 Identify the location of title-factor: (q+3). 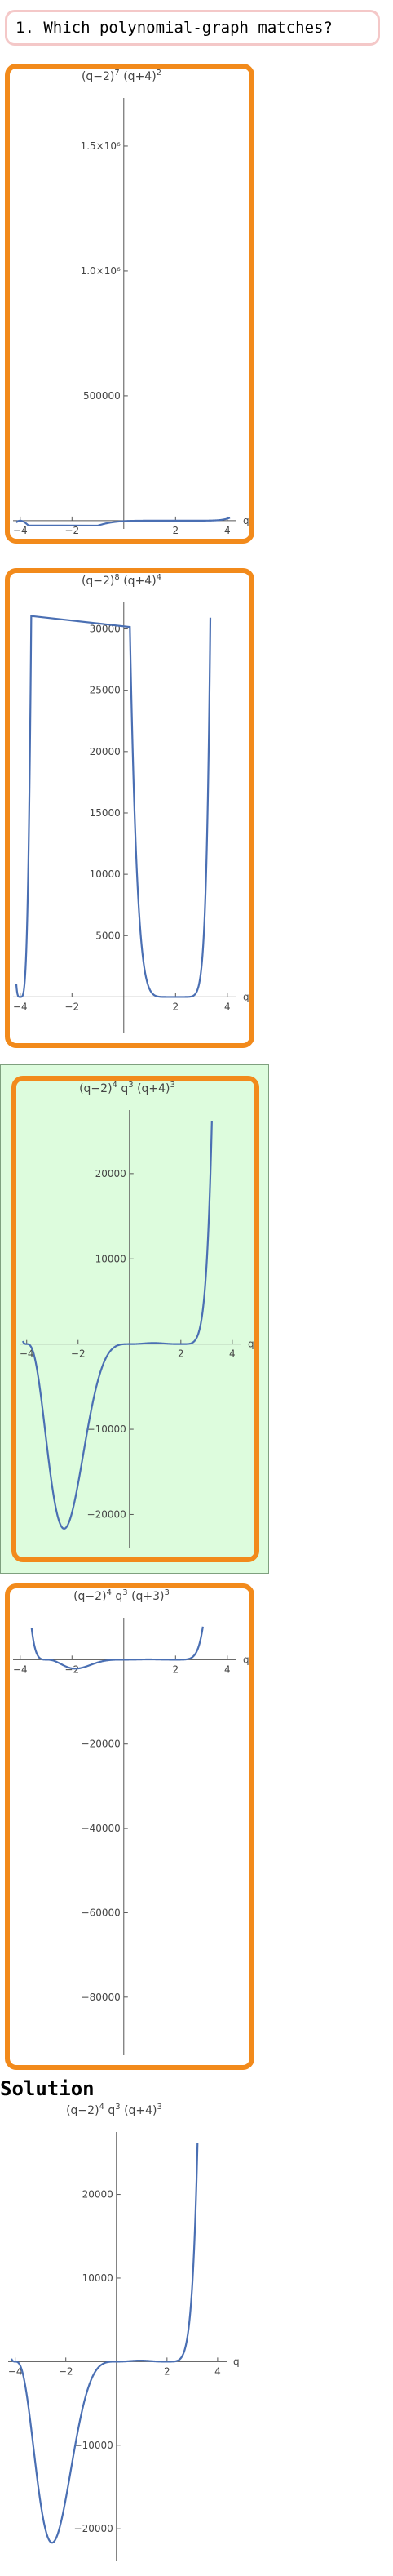
(146, 1596).